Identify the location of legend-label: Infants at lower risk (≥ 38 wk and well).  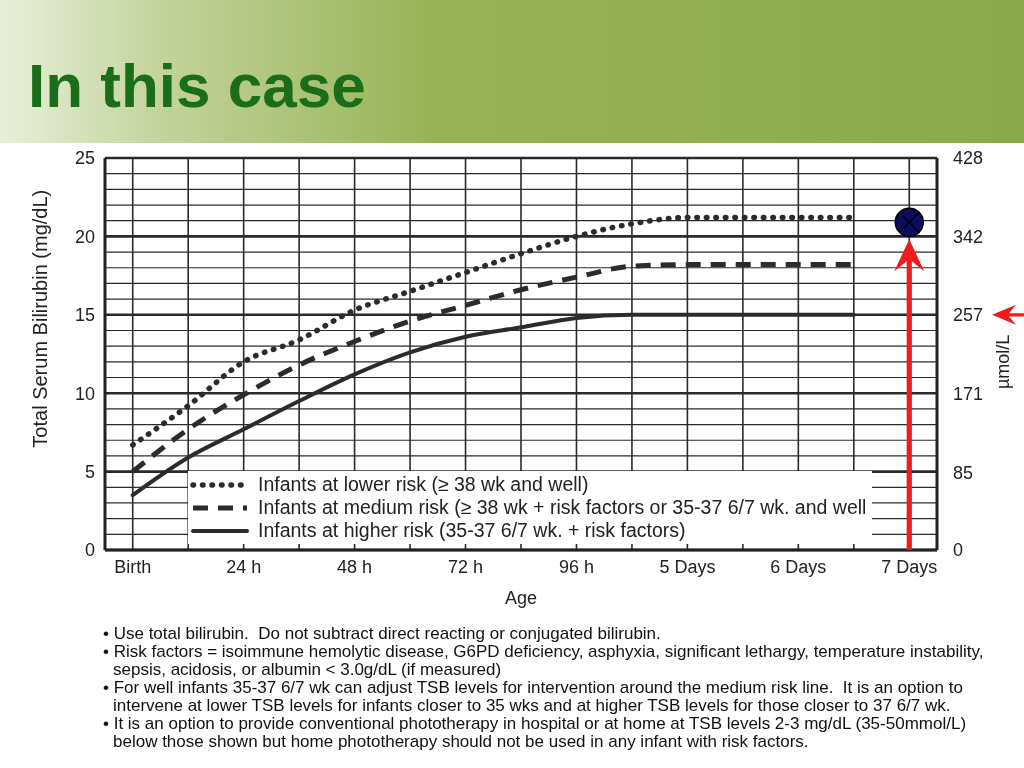
(423, 484).